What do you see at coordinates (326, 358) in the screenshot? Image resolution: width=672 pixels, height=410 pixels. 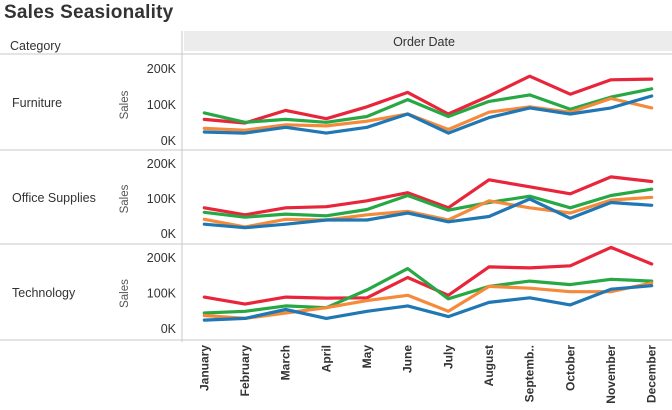 I see `x-tick-label-april: April` at bounding box center [326, 358].